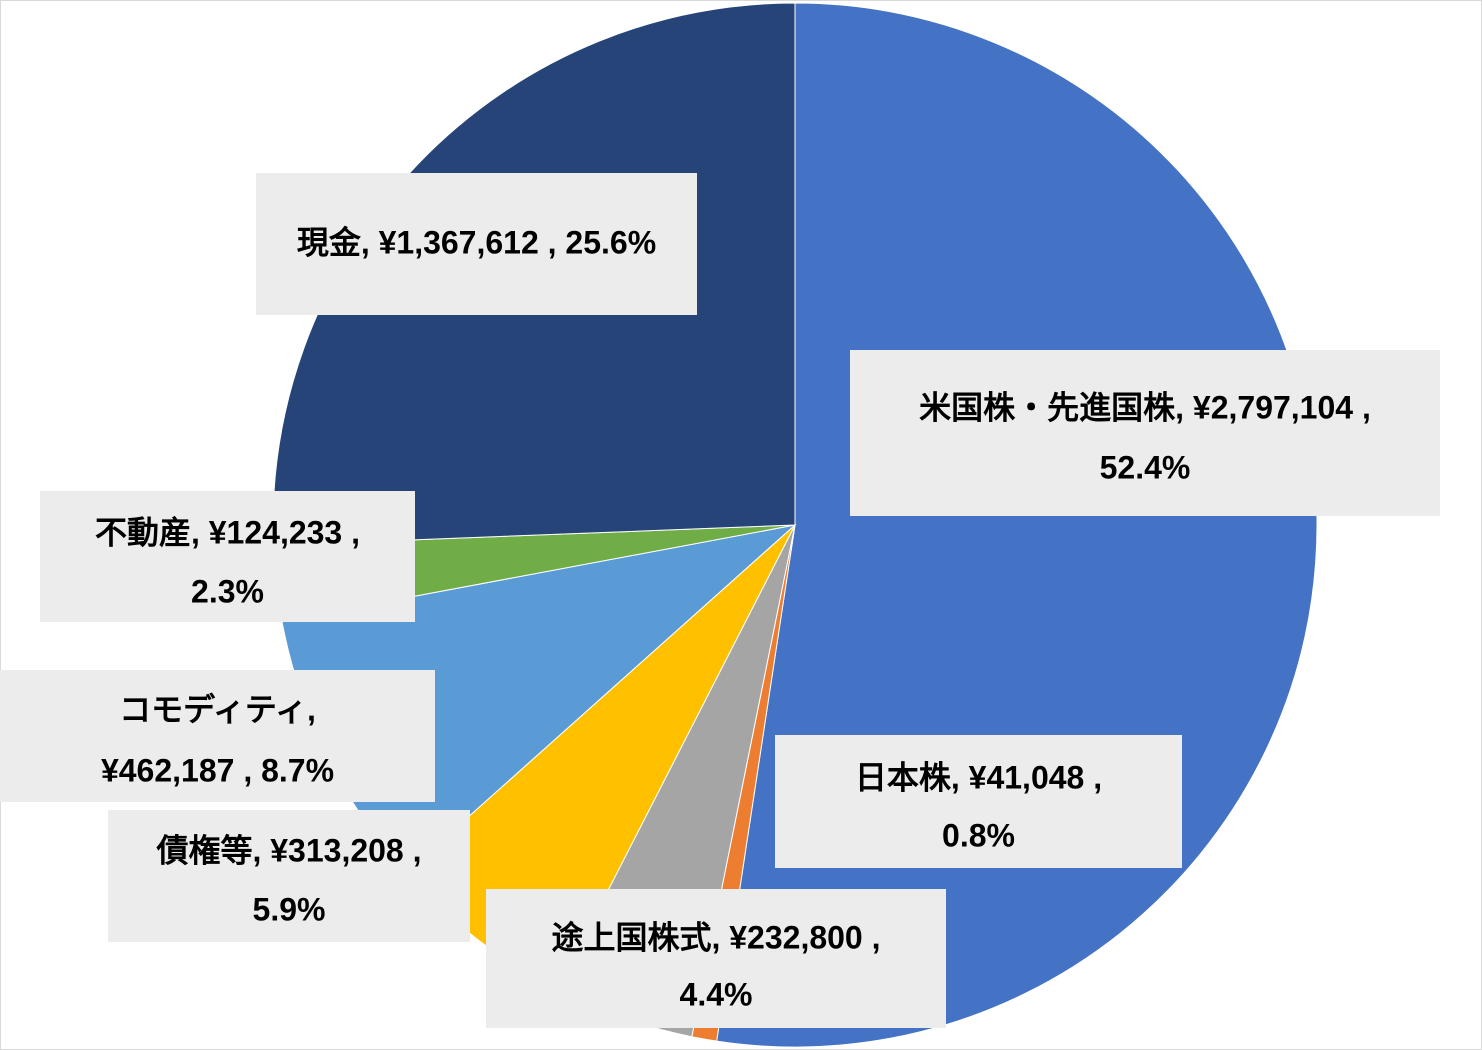 The image size is (1482, 1050). What do you see at coordinates (289, 909) in the screenshot?
I see `data-label: 5.9%` at bounding box center [289, 909].